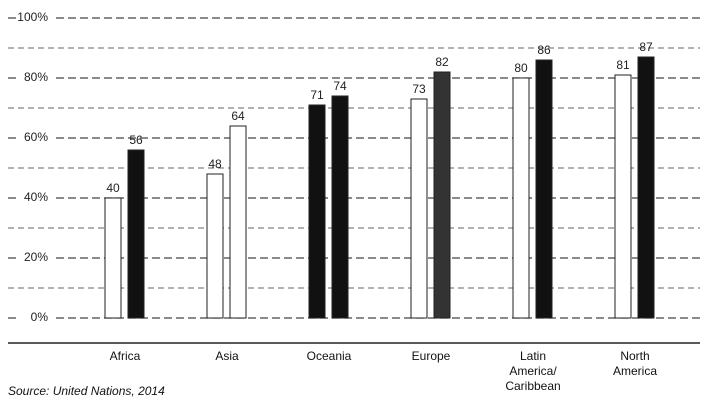 The width and height of the screenshot is (709, 403). I want to click on value-label: 87, so click(646, 47).